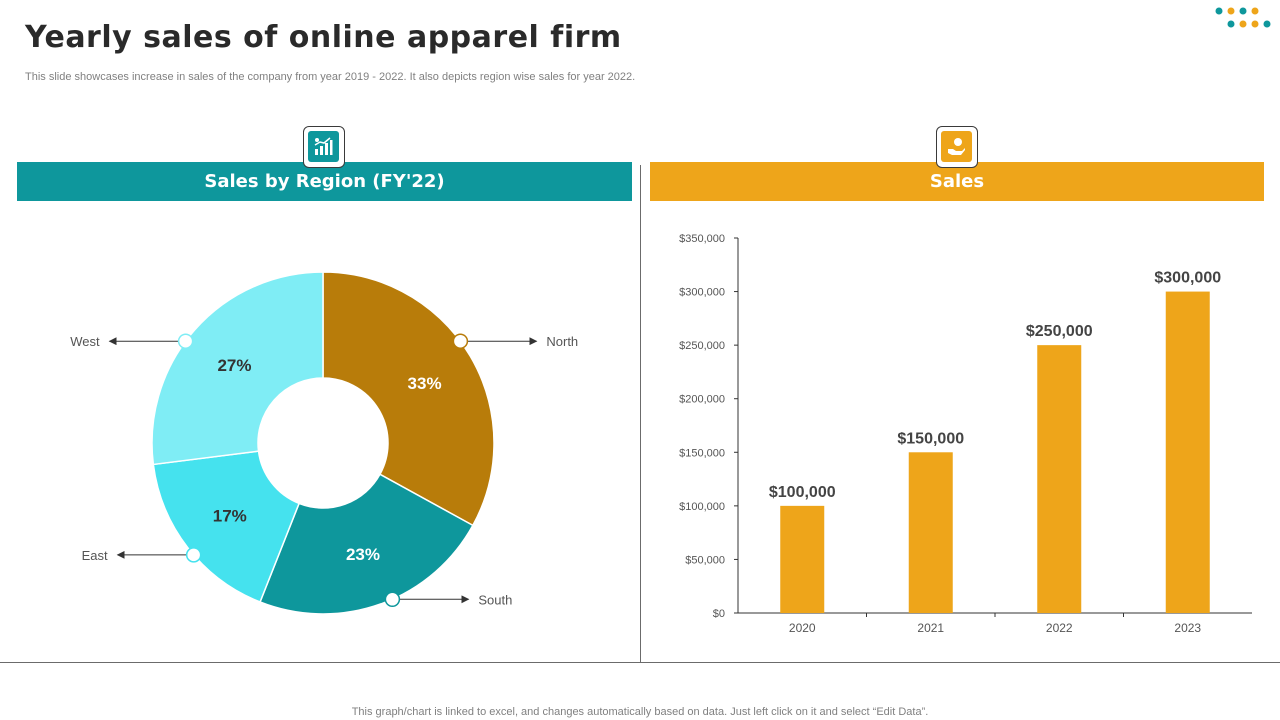  What do you see at coordinates (1059, 479) in the screenshot?
I see `bar-2022` at bounding box center [1059, 479].